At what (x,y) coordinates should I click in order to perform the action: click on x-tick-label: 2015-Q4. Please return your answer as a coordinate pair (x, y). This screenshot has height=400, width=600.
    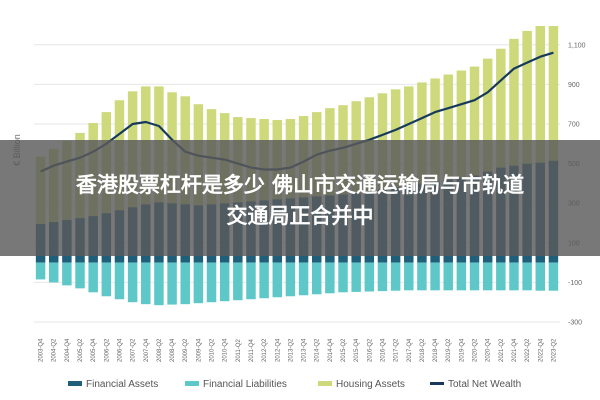
    Looking at the image, I should click on (357, 350).